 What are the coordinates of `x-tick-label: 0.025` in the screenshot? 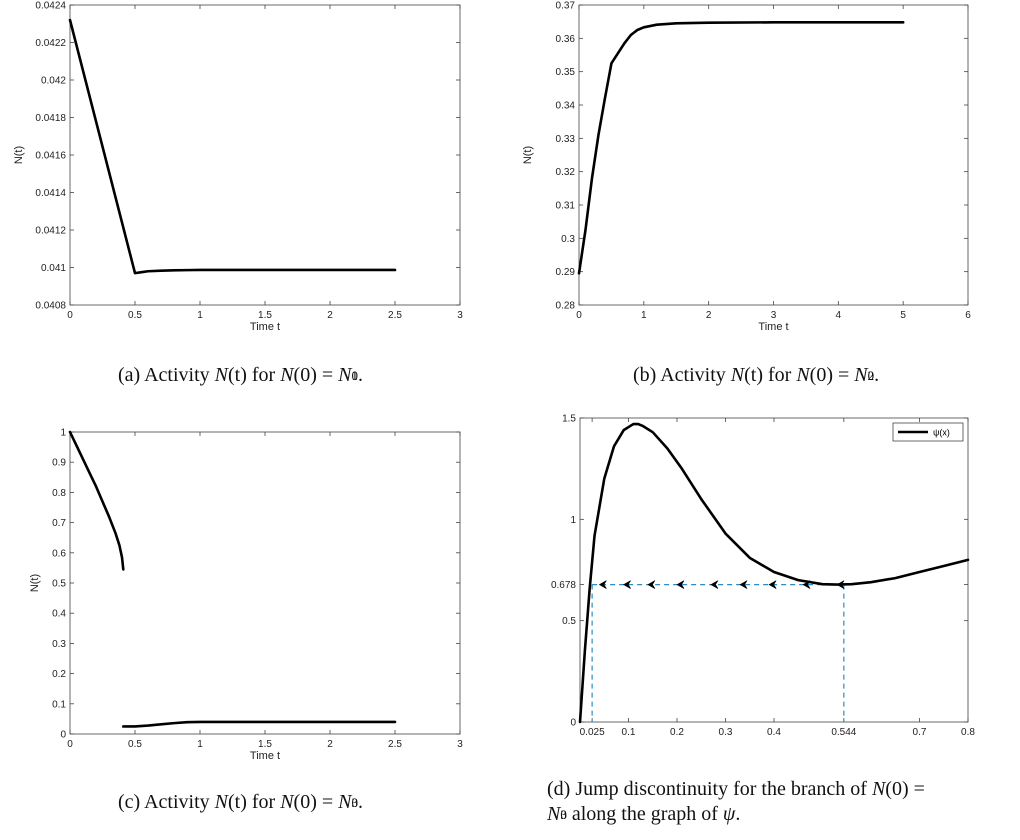 It's located at (592, 732).